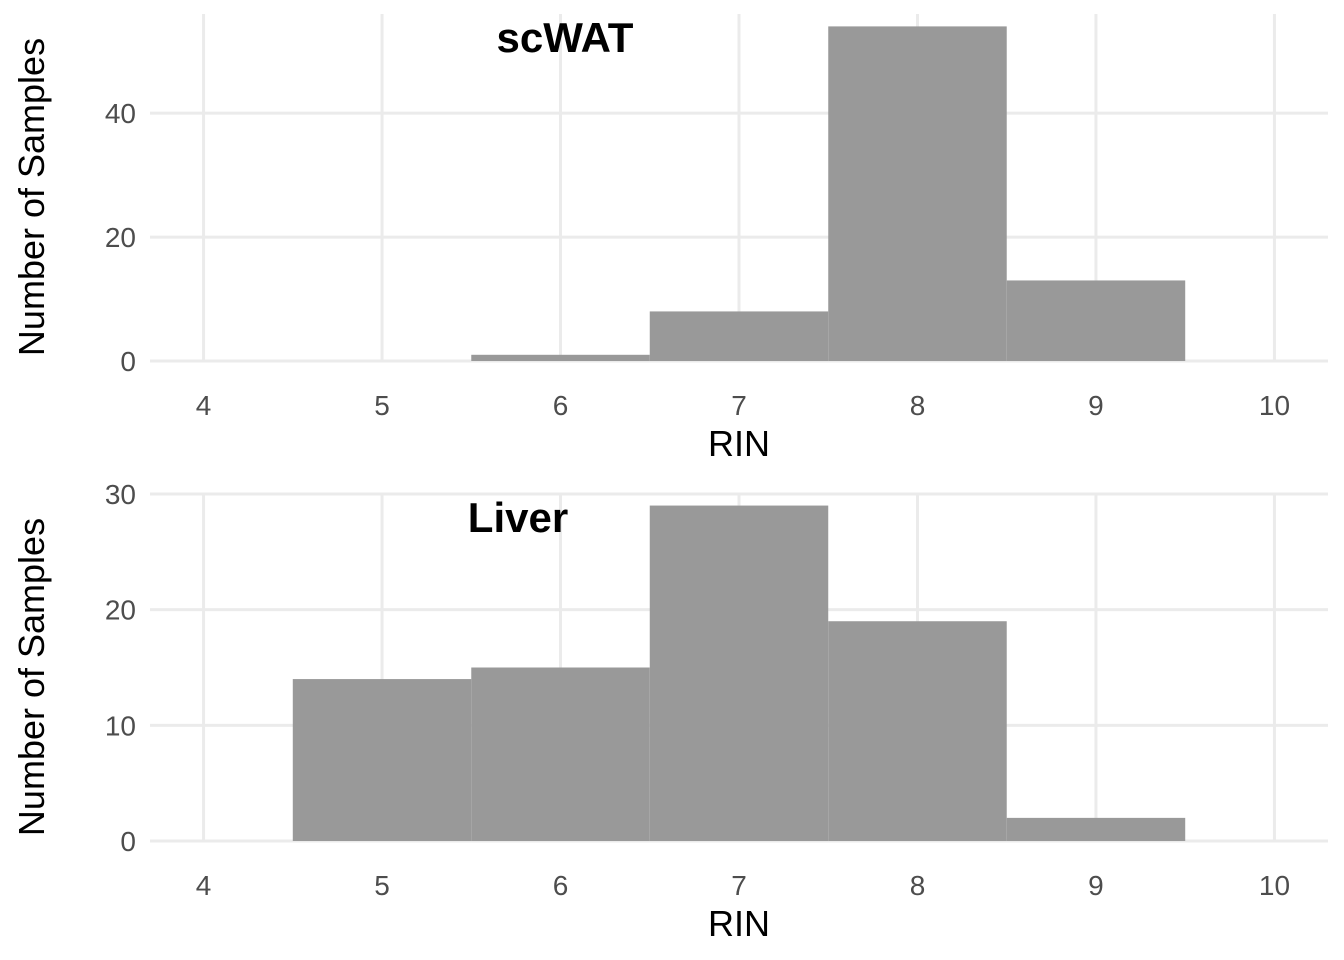 The width and height of the screenshot is (1344, 960). What do you see at coordinates (31, 677) in the screenshot?
I see `liver-y-axis-title: Number of Samples` at bounding box center [31, 677].